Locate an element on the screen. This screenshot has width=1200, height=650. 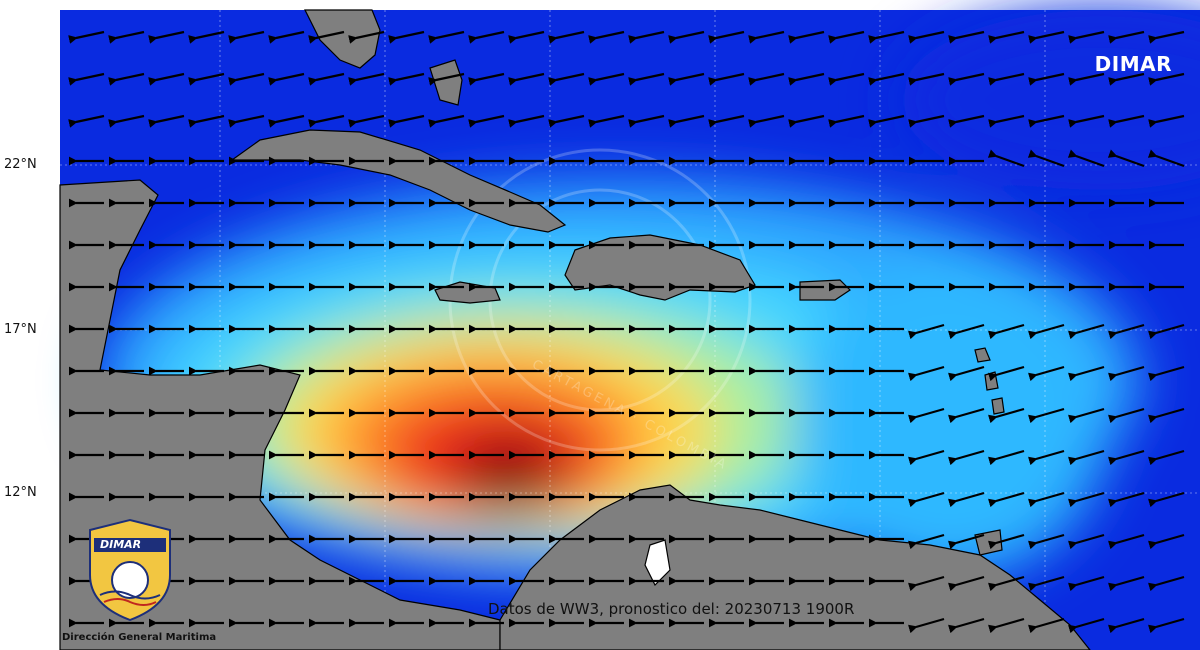
latitude-label-17n: 17°N is located at coordinates (20, 329).